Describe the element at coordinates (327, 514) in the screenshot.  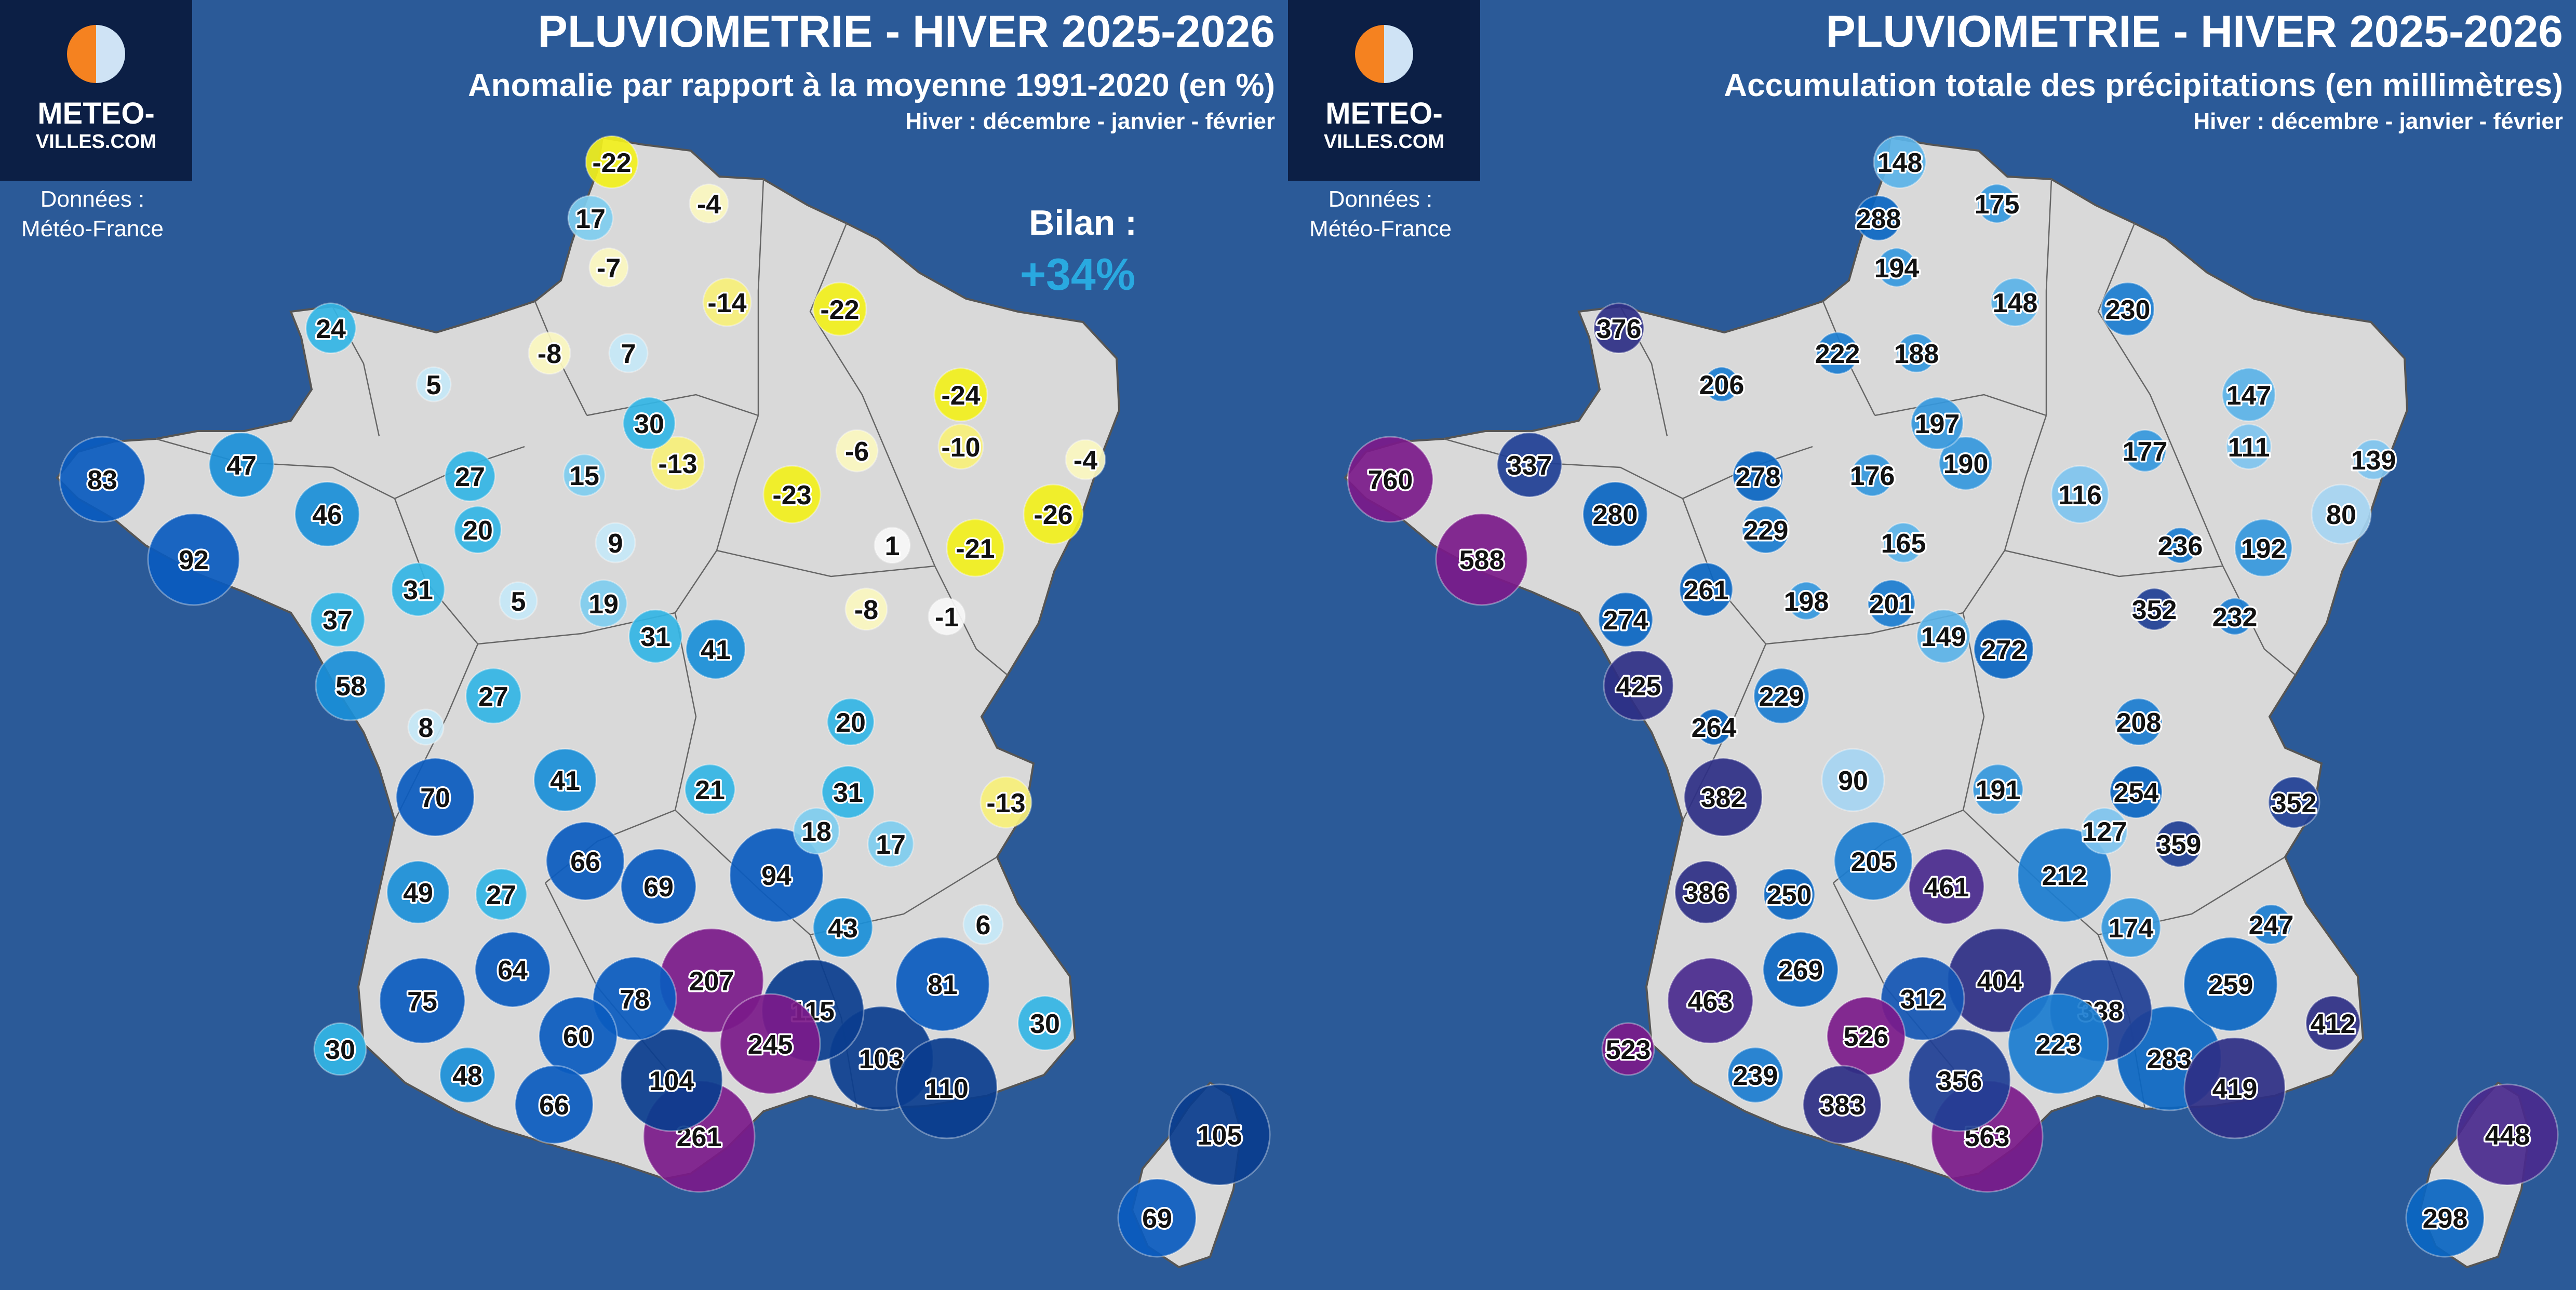
I see `city-marker: 46` at that location.